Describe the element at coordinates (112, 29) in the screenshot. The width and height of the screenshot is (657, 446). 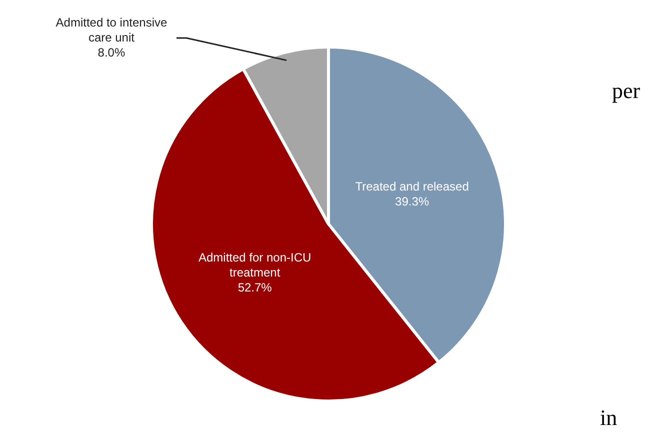
I see `slice-label: Admitted to intensive care unit` at that location.